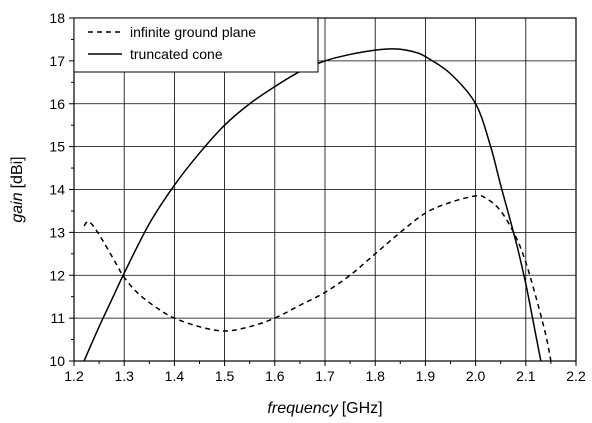 This screenshot has height=423, width=592. I want to click on y-tick-label: 15, so click(57, 147).